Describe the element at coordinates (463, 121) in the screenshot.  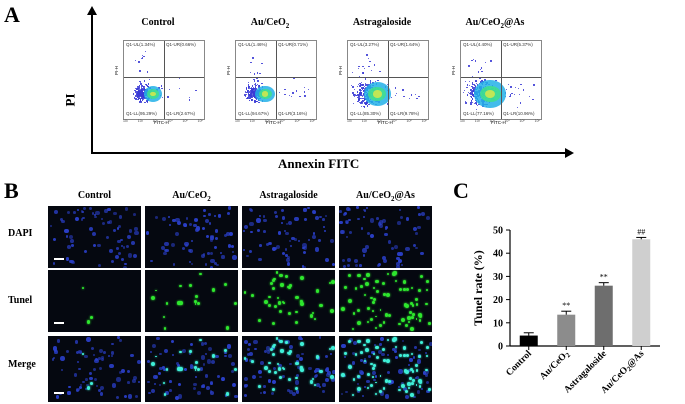
I see `flow-tick-label: 10¹` at that location.